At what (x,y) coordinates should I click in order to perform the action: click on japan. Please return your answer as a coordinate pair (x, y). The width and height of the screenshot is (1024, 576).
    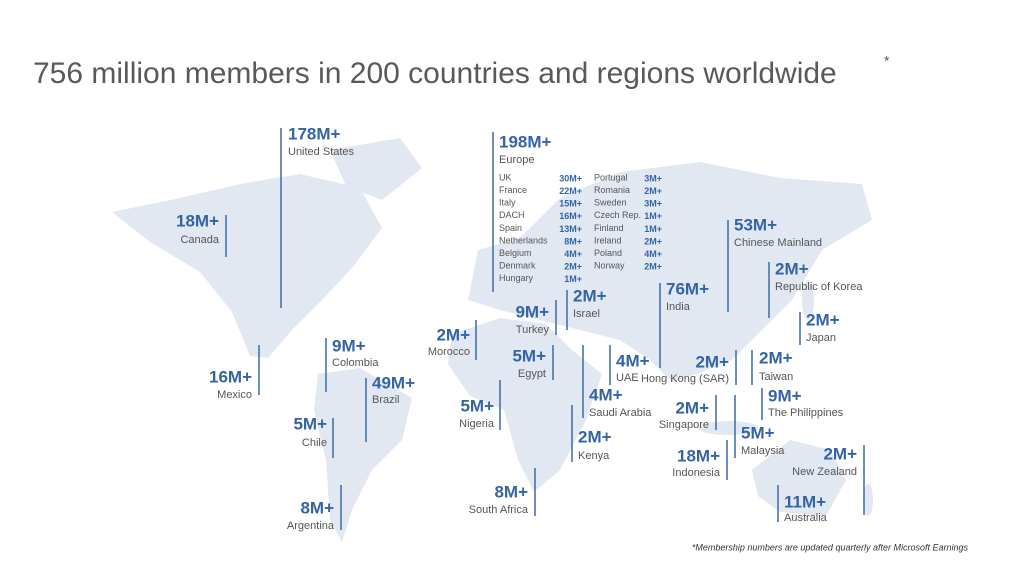
    Looking at the image, I should click on (808, 300).